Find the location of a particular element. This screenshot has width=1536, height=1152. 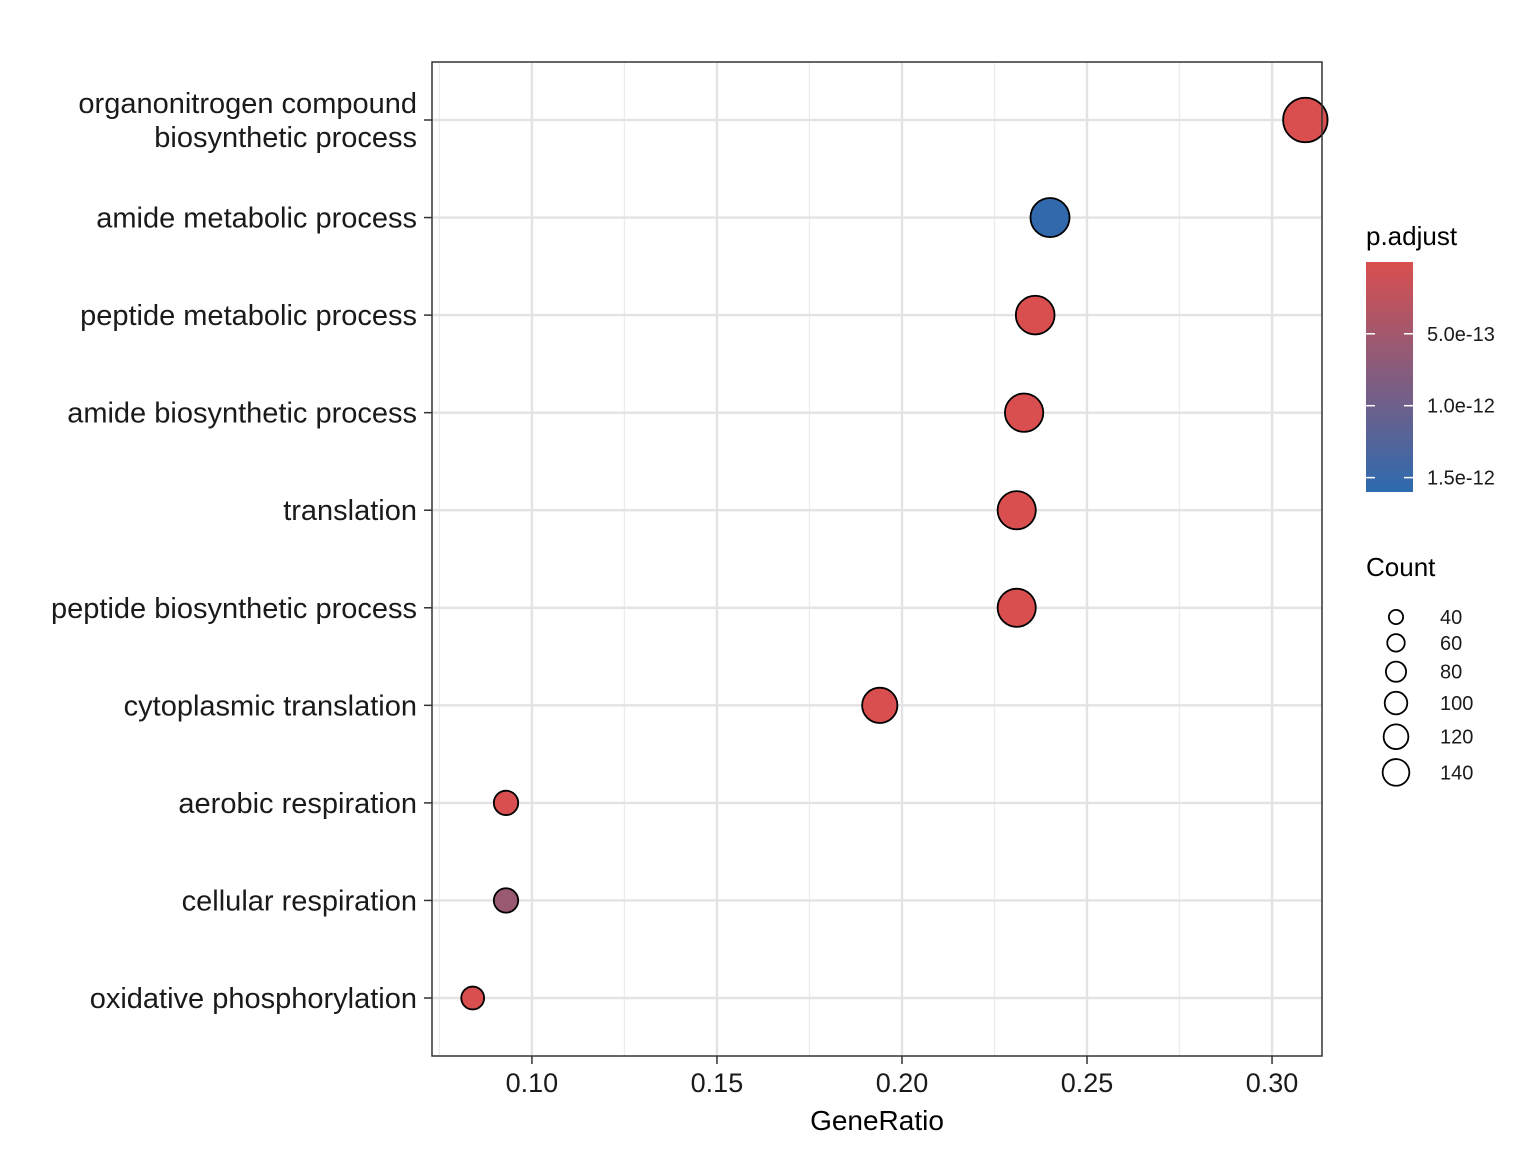

color-legend-ticks: 5.0e-13 1.0e-12 1.5e-12 is located at coordinates (1430, 407).